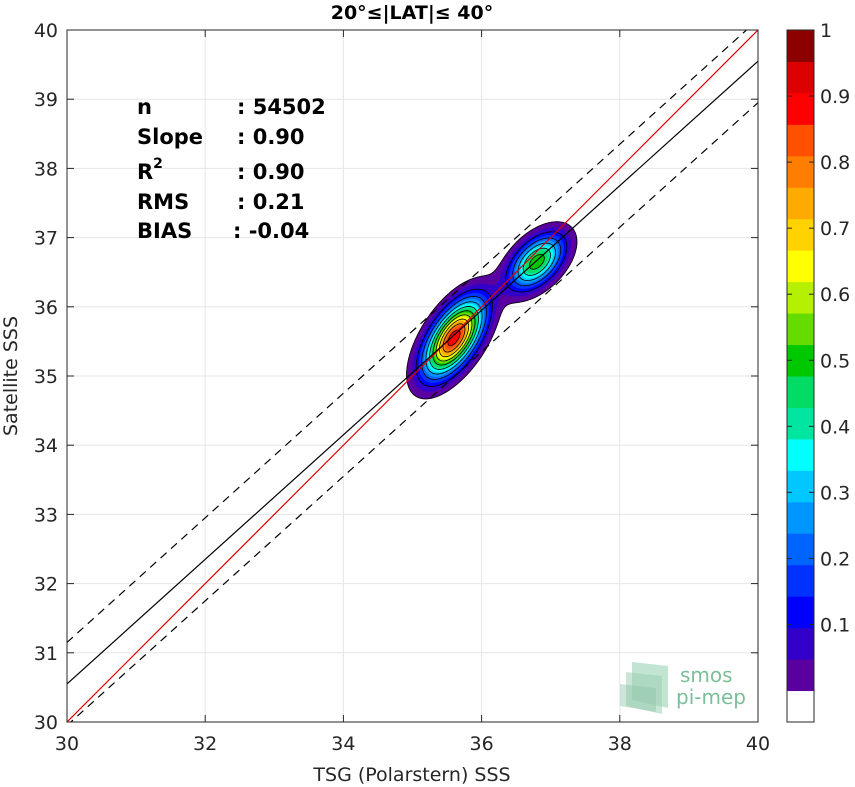 The width and height of the screenshot is (855, 787). I want to click on stat-r2-superscript: 2, so click(158, 164).